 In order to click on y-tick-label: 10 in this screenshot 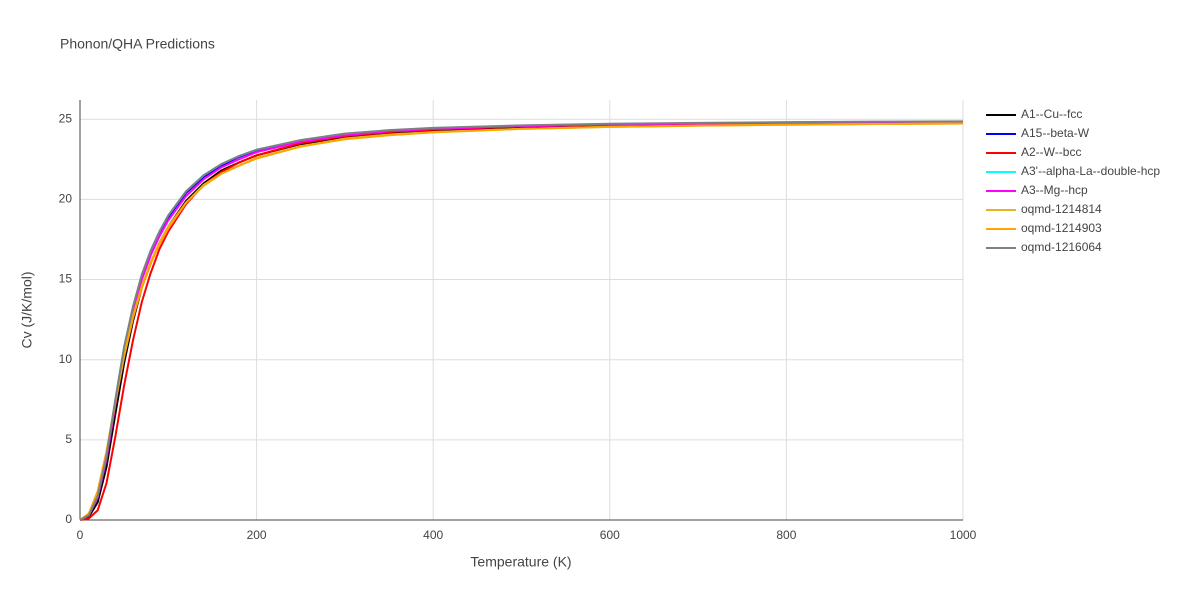, I will do `click(66, 359)`.